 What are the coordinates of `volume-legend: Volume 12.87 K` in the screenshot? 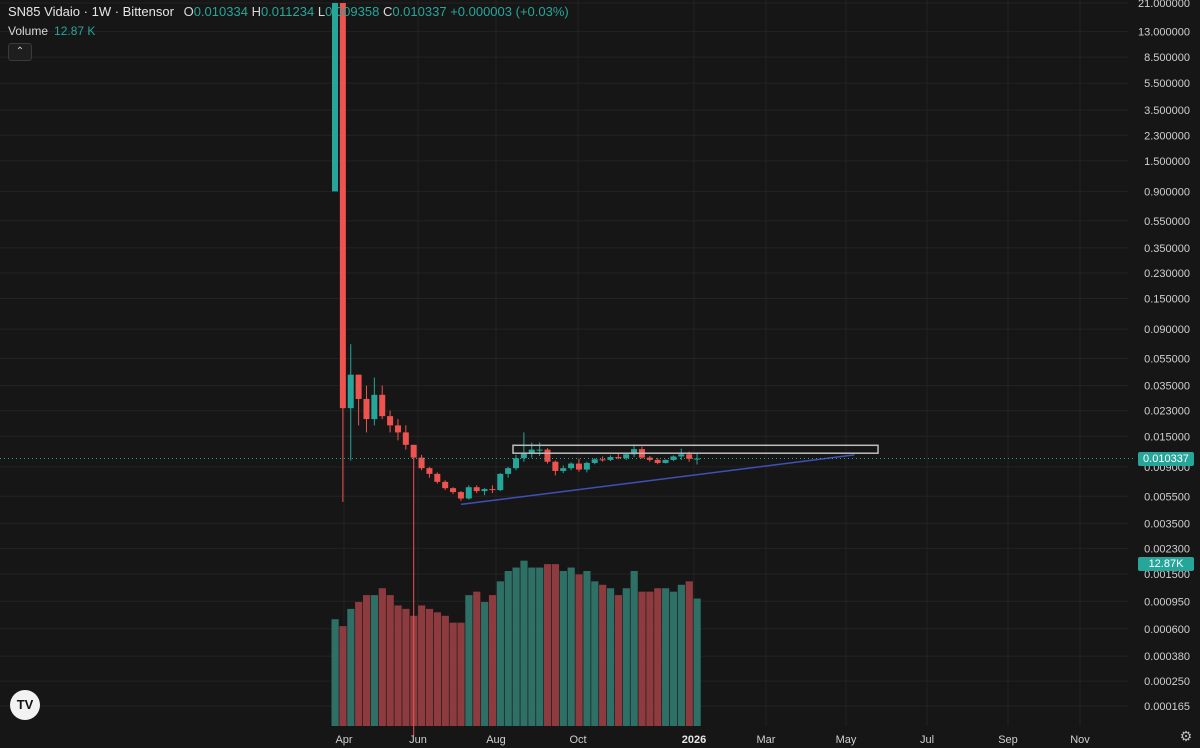 It's located at (51, 31).